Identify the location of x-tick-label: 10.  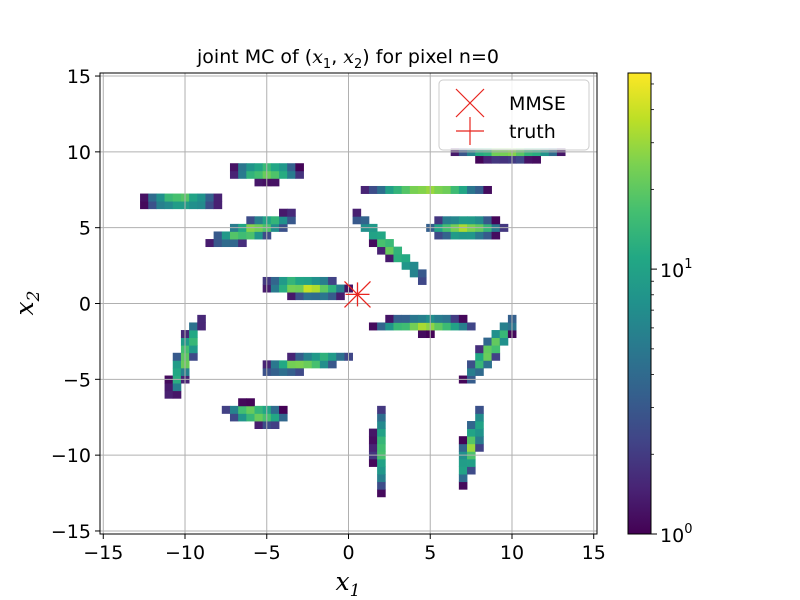
(512, 553).